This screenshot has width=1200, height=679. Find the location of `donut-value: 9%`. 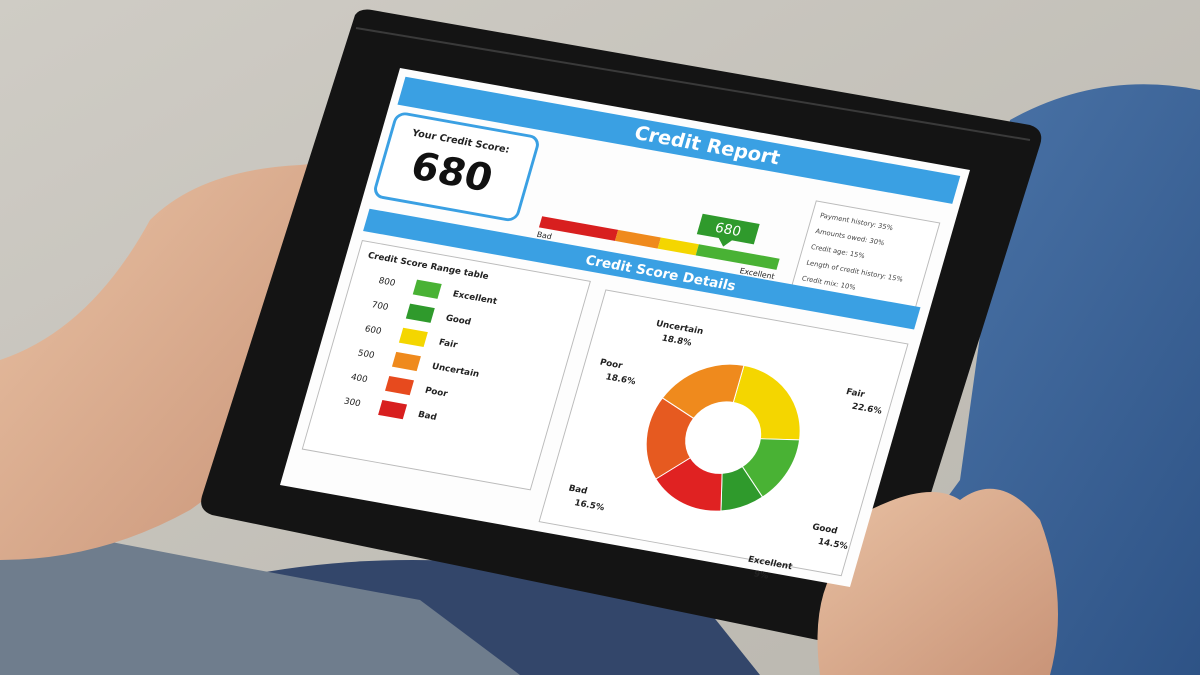

donut-value: 9% is located at coordinates (761, 575).